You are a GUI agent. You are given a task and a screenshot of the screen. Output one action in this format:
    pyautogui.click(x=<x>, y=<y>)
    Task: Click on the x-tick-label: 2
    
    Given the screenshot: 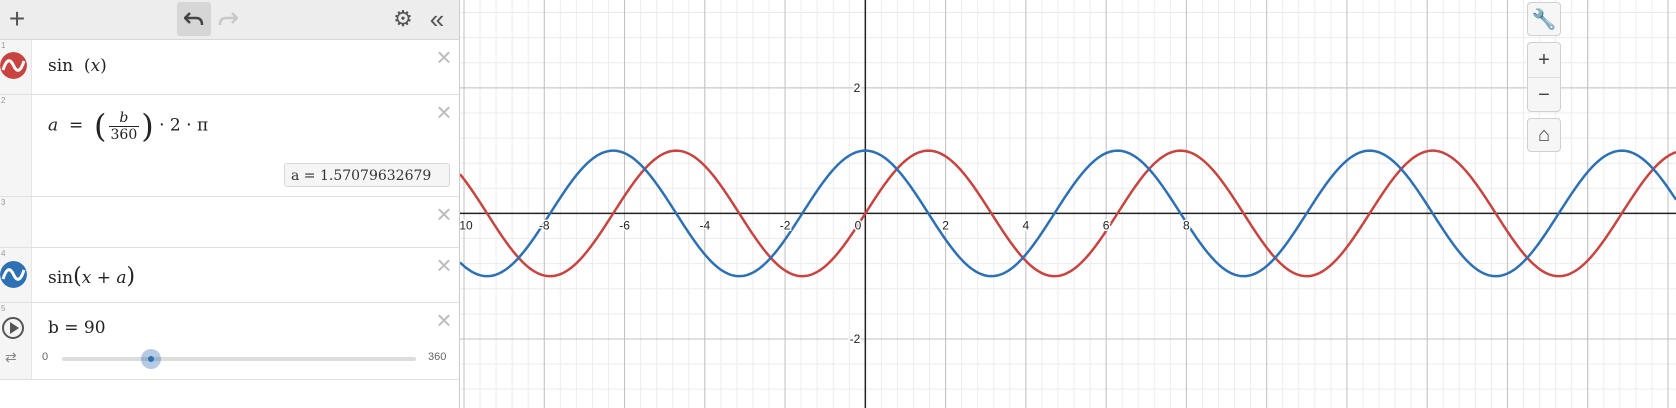 What is the action you would take?
    pyautogui.click(x=945, y=225)
    